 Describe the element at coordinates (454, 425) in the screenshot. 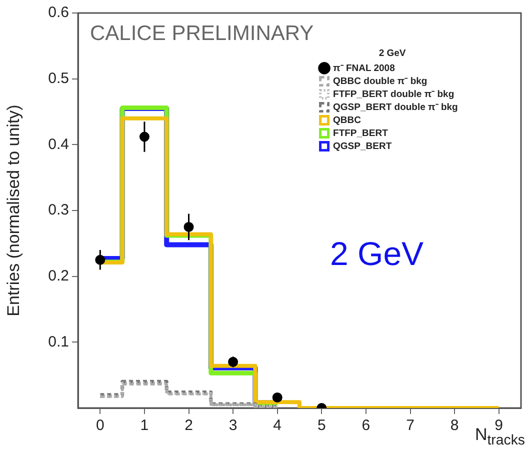

I see `x-tick-label: 8` at that location.